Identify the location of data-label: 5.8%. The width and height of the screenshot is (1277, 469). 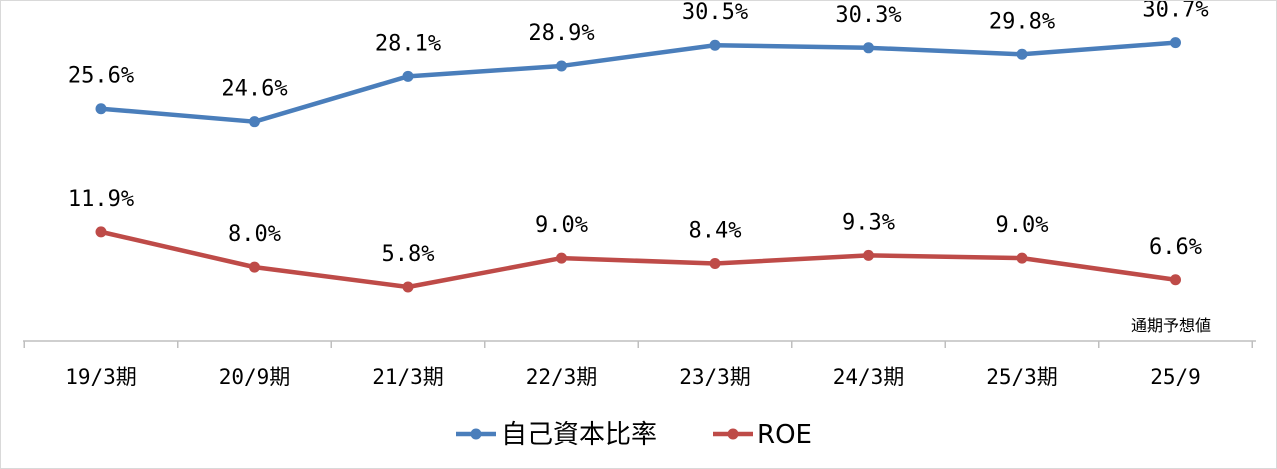
(408, 254).